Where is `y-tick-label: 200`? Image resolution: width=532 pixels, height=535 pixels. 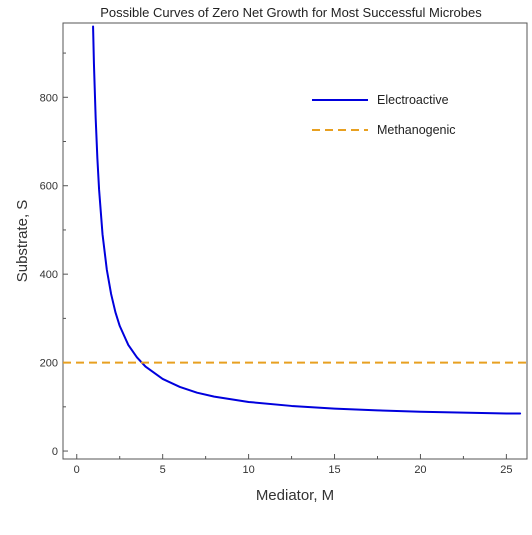 y-tick-label: 200 is located at coordinates (49, 364).